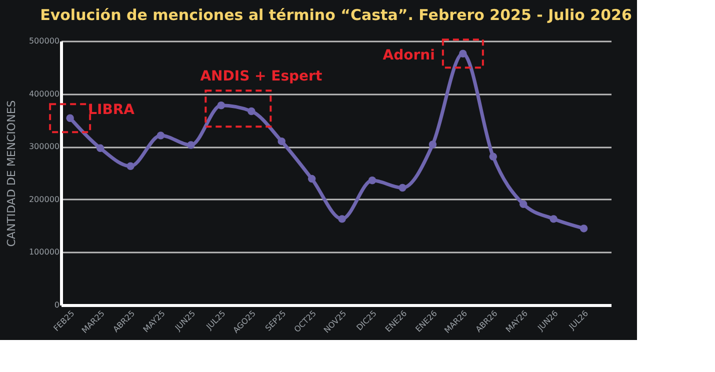  Describe the element at coordinates (44, 41) in the screenshot. I see `y-tick-label: 500000` at that location.